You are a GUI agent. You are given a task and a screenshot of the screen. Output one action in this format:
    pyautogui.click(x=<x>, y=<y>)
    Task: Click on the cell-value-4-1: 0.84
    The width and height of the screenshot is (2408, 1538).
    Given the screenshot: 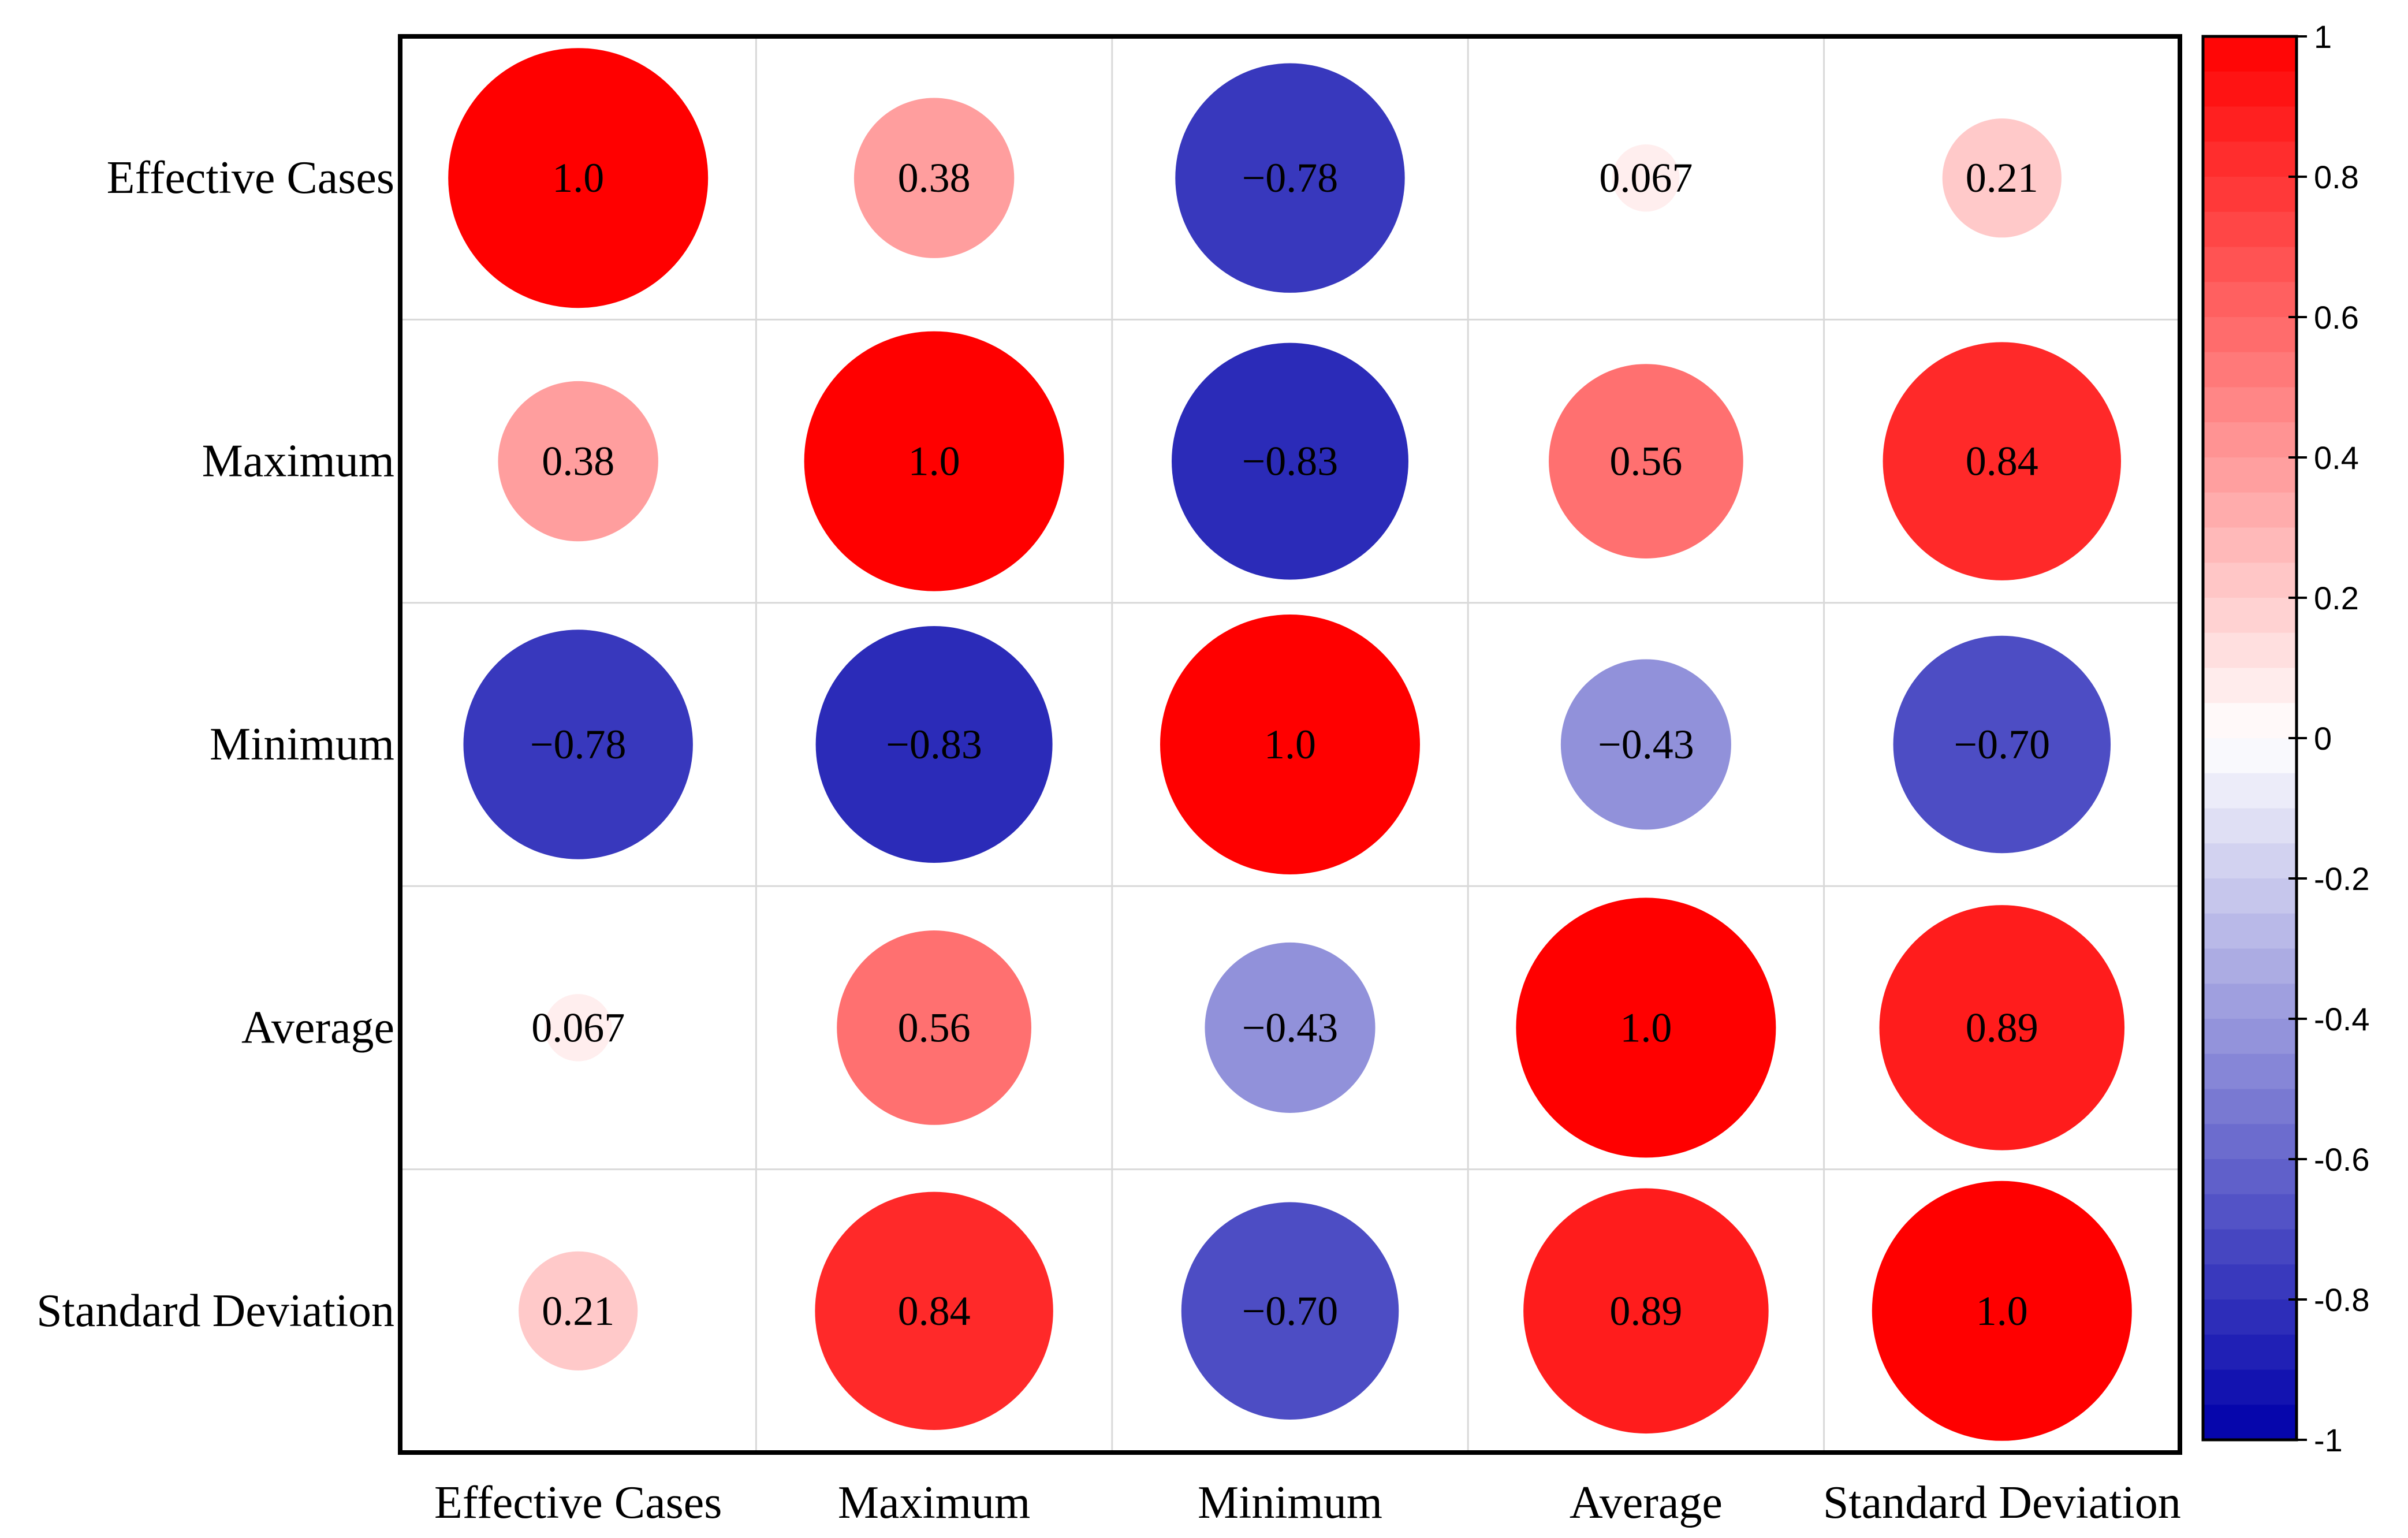 What is the action you would take?
    pyautogui.click(x=934, y=1311)
    